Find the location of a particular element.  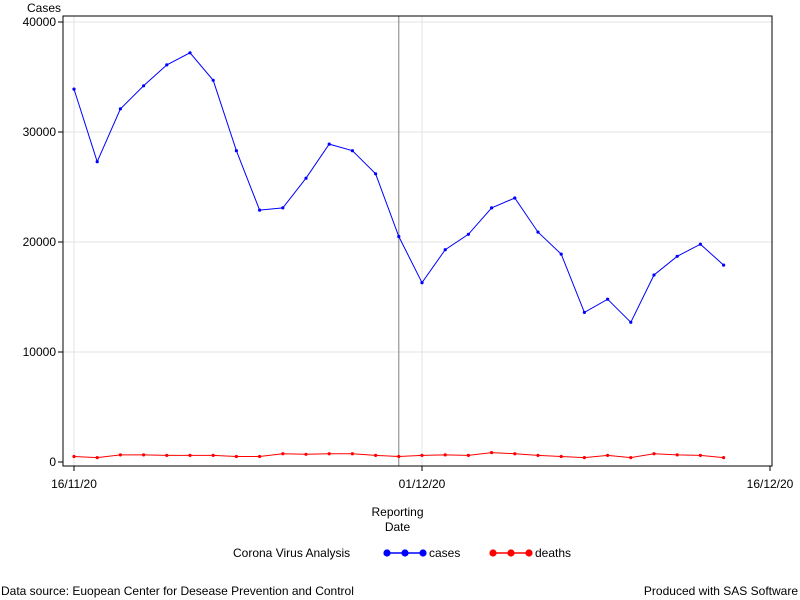

legend-items: cases deaths is located at coordinates (477, 553).